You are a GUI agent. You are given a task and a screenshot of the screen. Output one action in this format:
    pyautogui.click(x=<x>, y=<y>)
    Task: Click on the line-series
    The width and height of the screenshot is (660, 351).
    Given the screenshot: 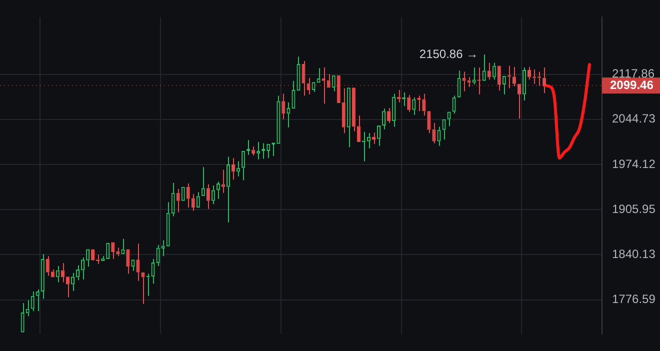 What is the action you would take?
    pyautogui.click(x=566, y=111)
    